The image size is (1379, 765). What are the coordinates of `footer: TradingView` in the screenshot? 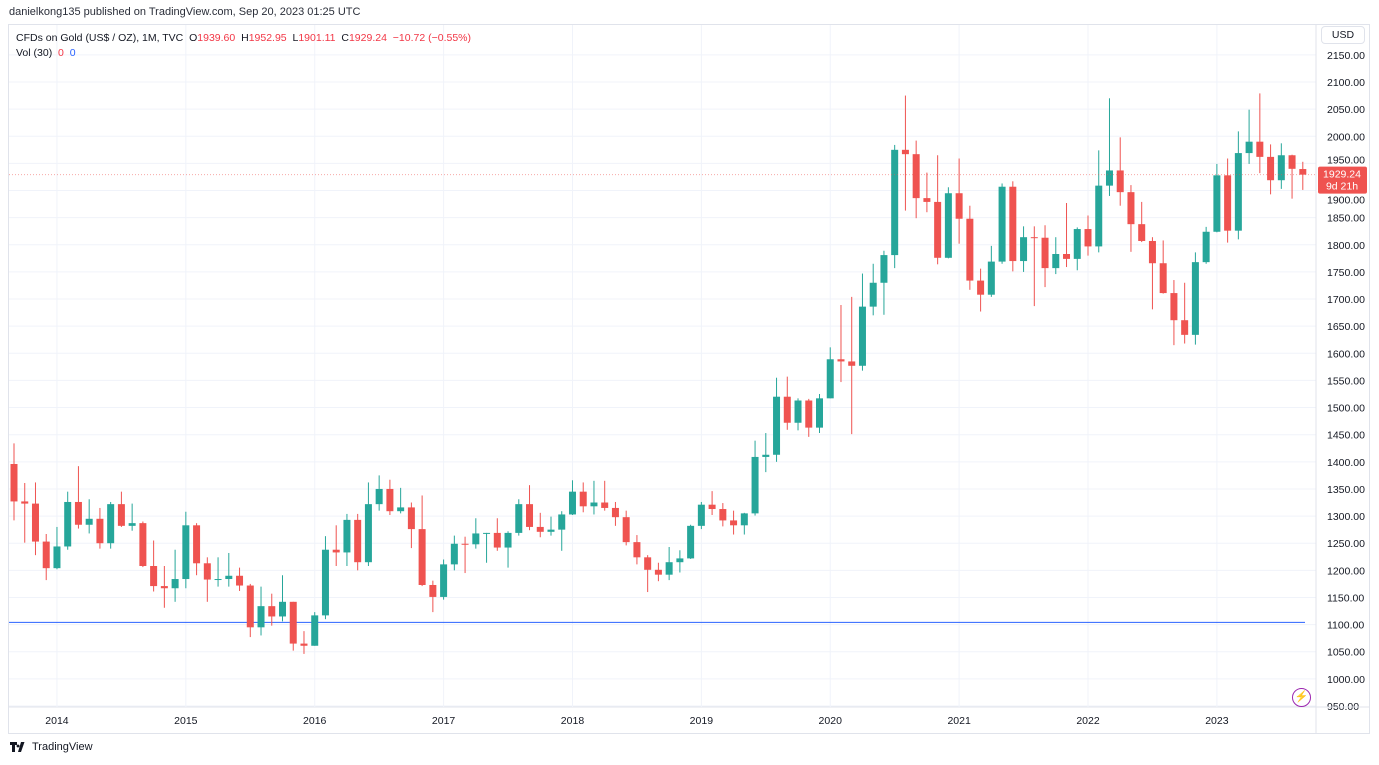 It's located at (51, 747).